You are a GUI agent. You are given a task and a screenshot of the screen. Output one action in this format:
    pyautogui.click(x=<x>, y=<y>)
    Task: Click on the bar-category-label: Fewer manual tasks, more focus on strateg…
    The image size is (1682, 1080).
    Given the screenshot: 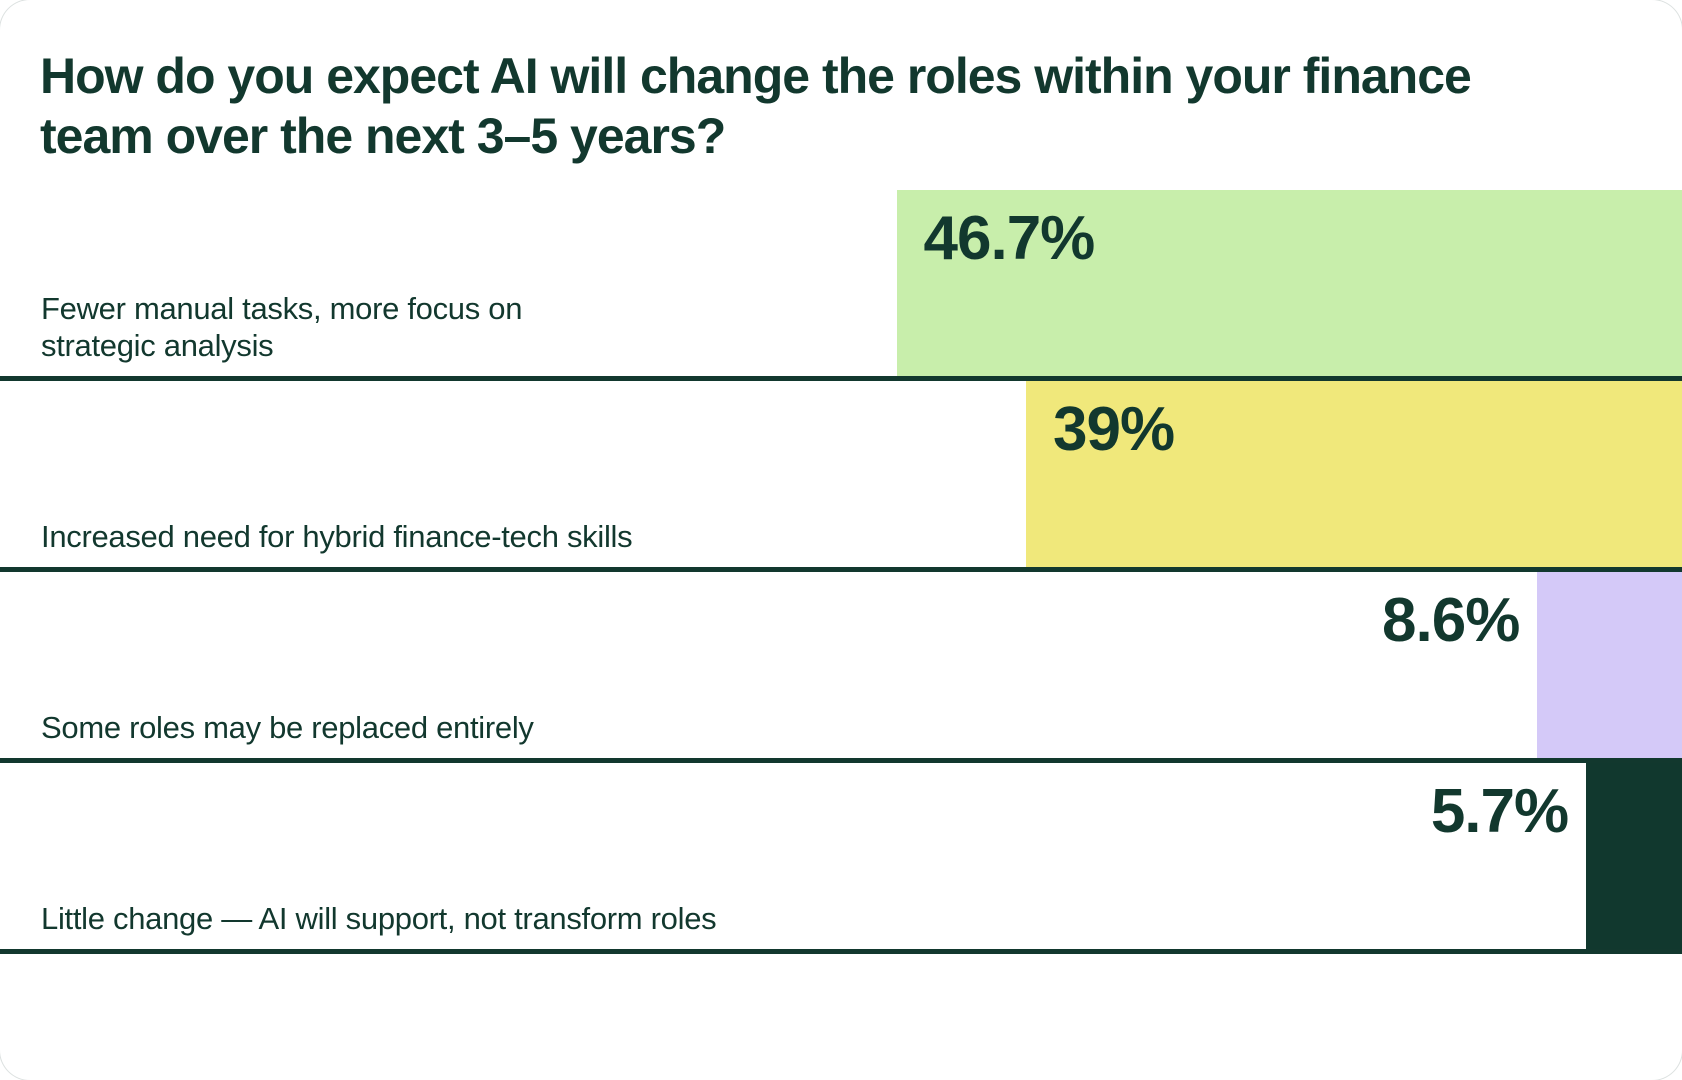 What is the action you would take?
    pyautogui.click(x=282, y=327)
    